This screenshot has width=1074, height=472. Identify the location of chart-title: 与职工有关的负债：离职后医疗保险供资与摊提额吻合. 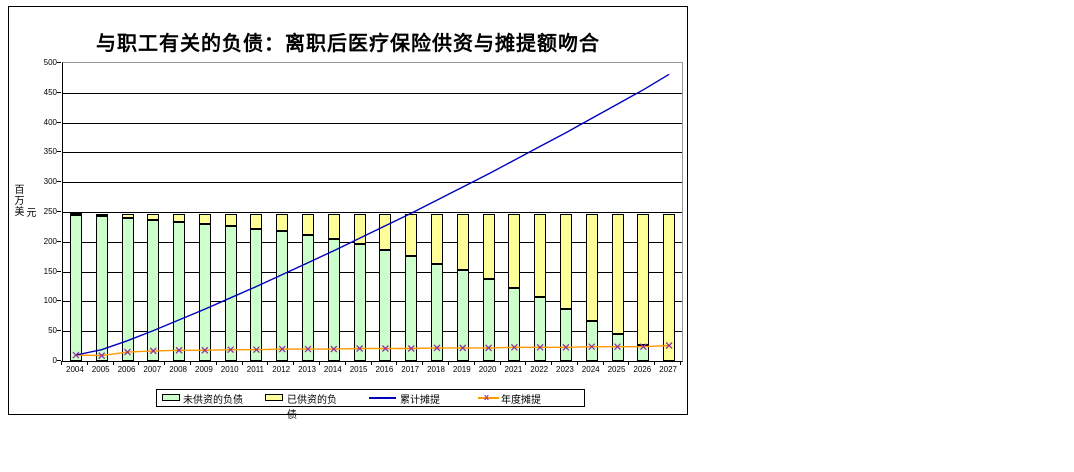
(348, 44).